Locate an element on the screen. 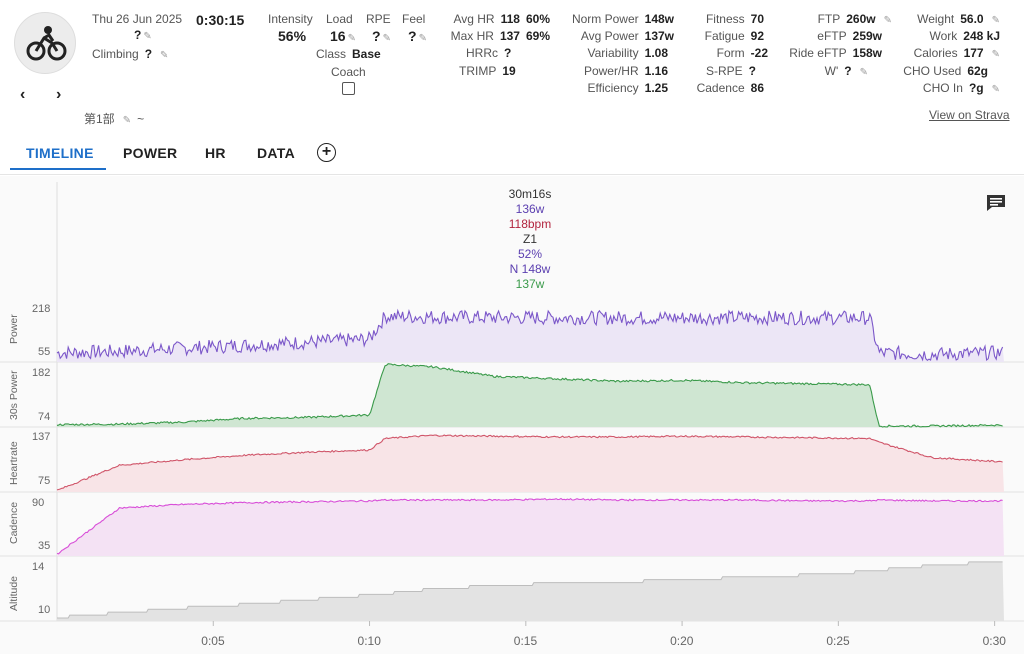  calories-label: Calories is located at coordinates (935, 53).